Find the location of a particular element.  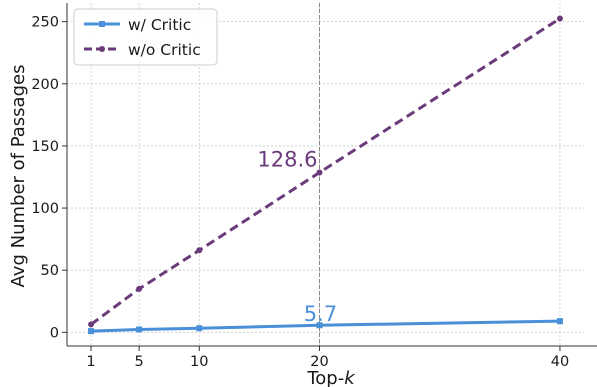

annotations: 128.6 5.7 is located at coordinates (297, 237).